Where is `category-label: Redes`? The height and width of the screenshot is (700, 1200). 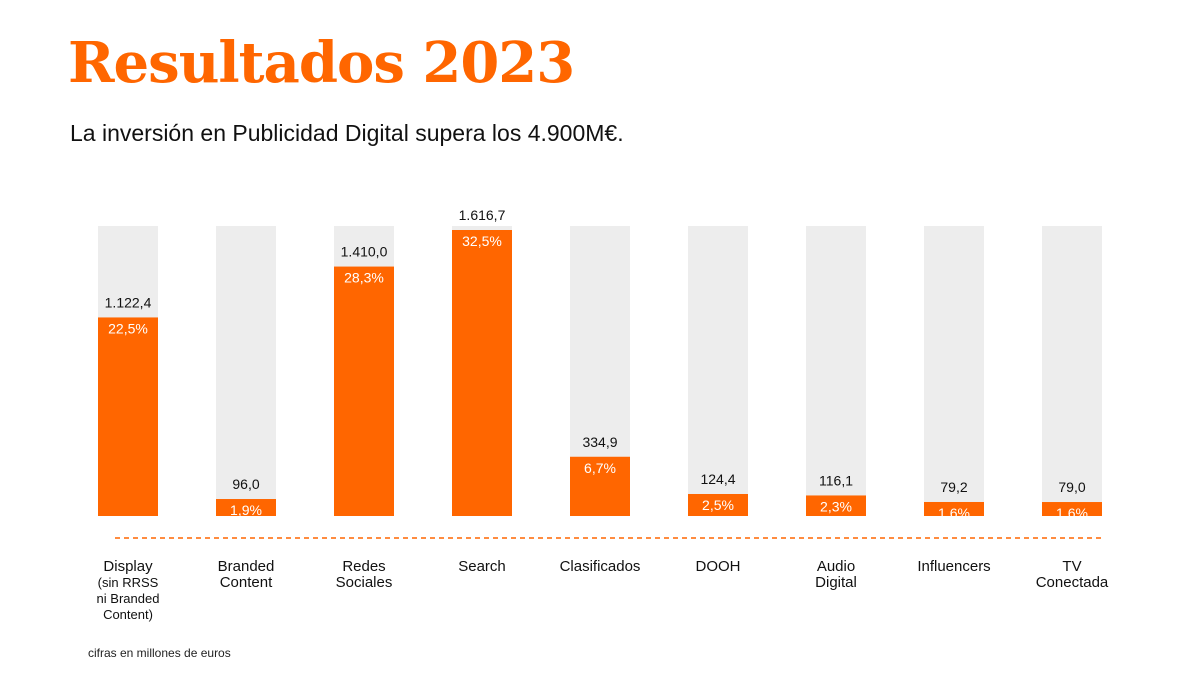 category-label: Redes is located at coordinates (363, 566).